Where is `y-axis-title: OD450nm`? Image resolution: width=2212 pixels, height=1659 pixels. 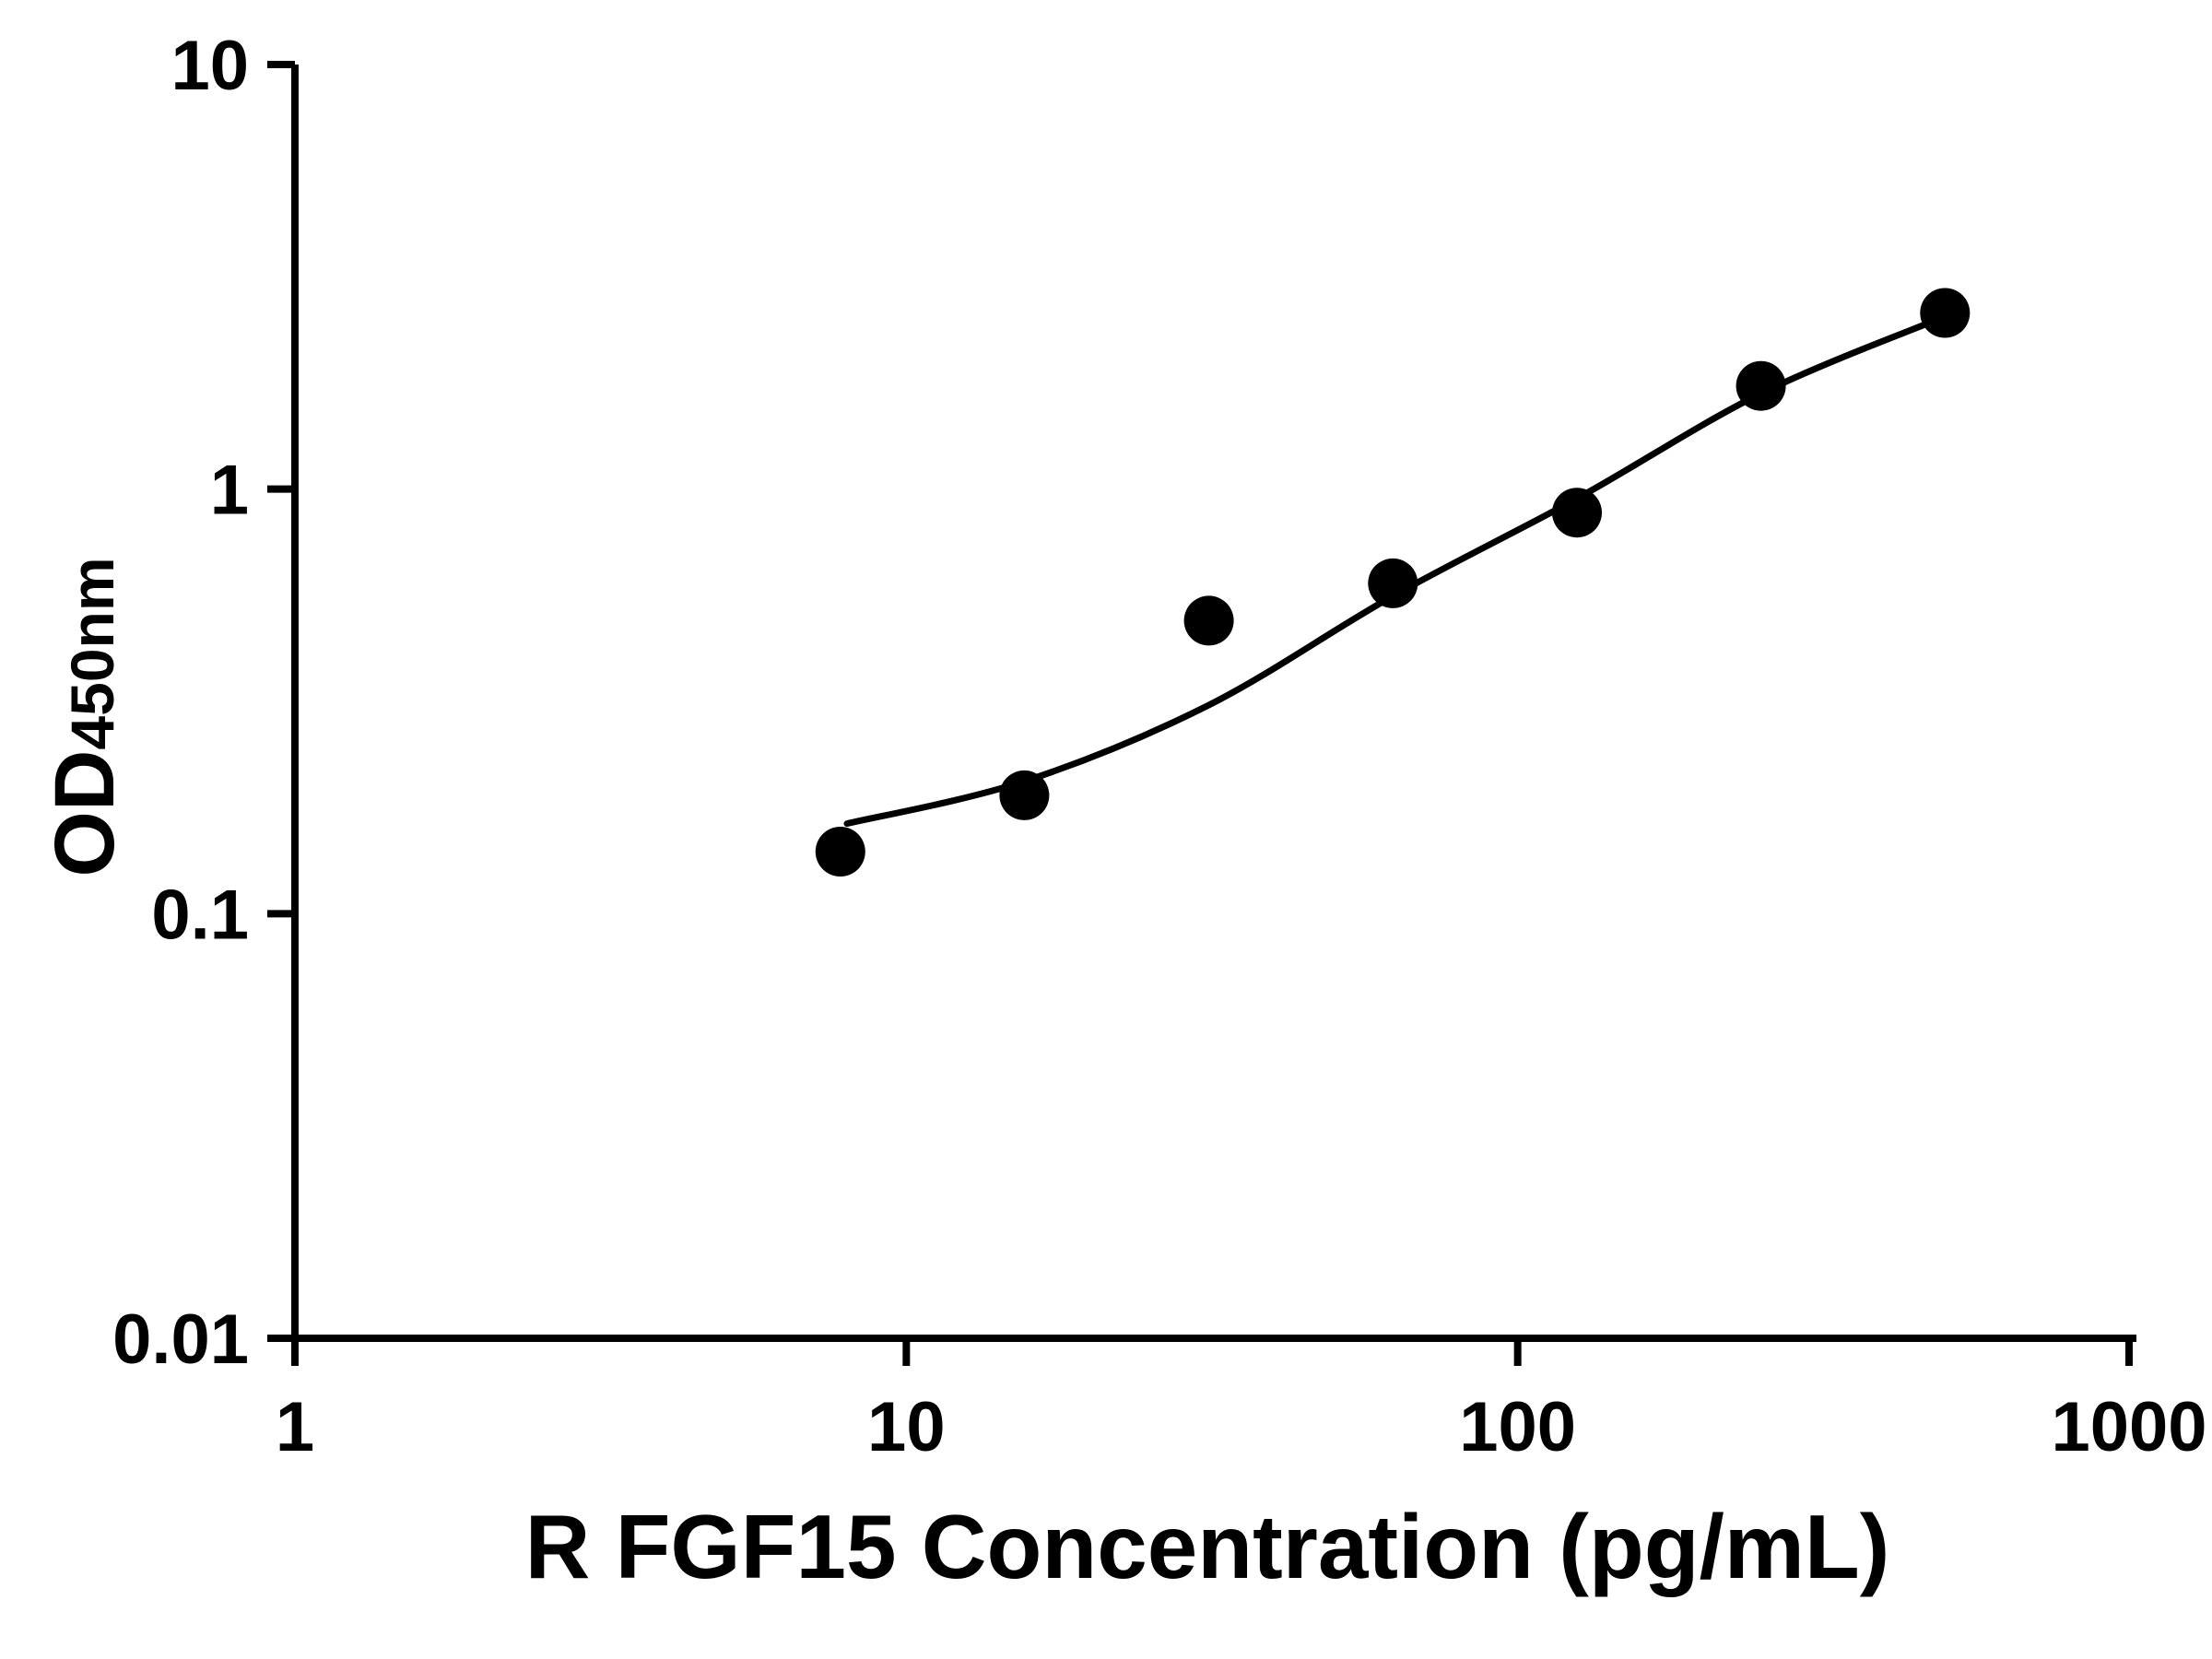 y-axis-title: OD450nm is located at coordinates (84, 717).